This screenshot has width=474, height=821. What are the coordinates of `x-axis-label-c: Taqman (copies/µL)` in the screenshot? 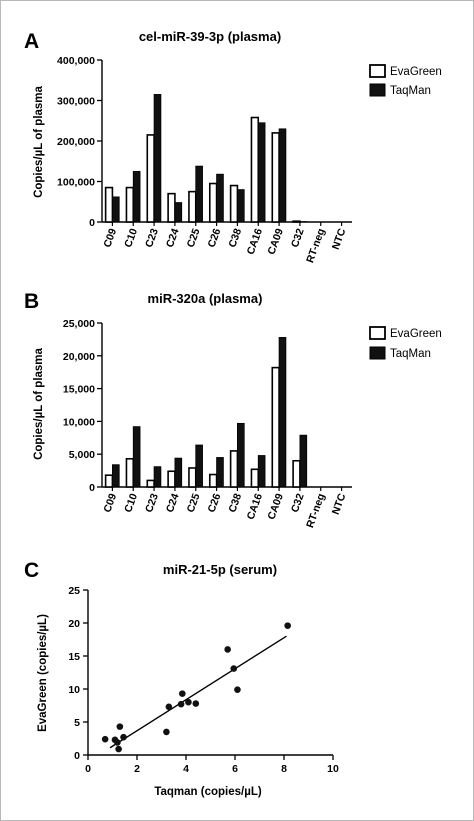 It's located at (208, 792).